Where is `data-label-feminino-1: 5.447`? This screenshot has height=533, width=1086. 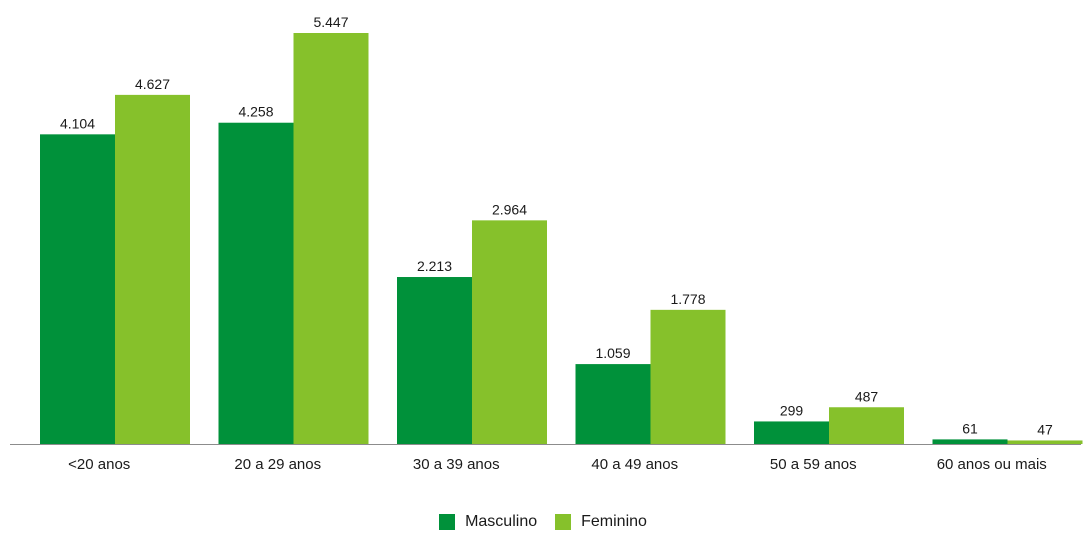
data-label-feminino-1: 5.447 is located at coordinates (330, 22).